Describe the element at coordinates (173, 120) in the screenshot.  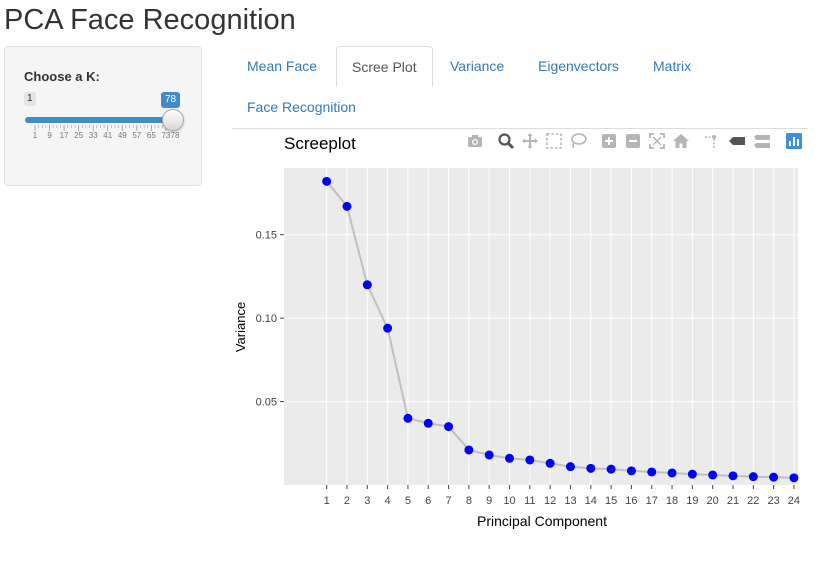
I see `slider-handle` at that location.